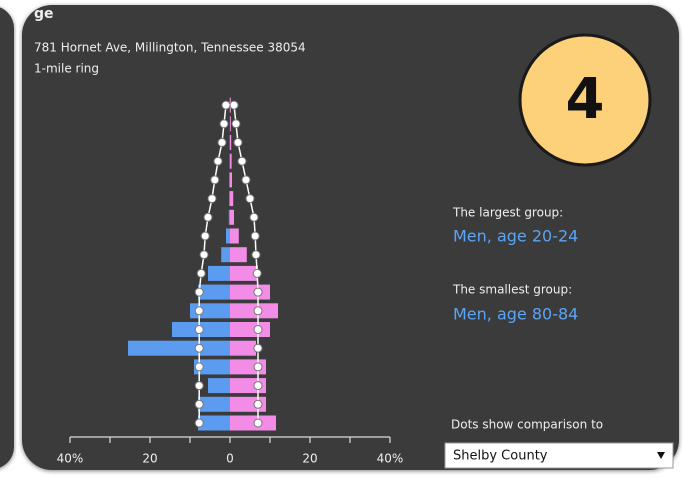  Describe the element at coordinates (515, 314) in the screenshot. I see `smallest-value: Men, age 80-84` at that location.